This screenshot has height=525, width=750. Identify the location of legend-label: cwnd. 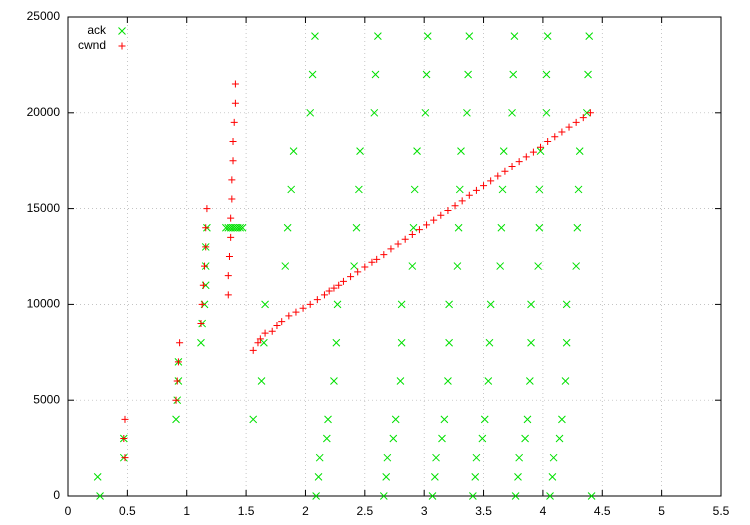
(92, 45).